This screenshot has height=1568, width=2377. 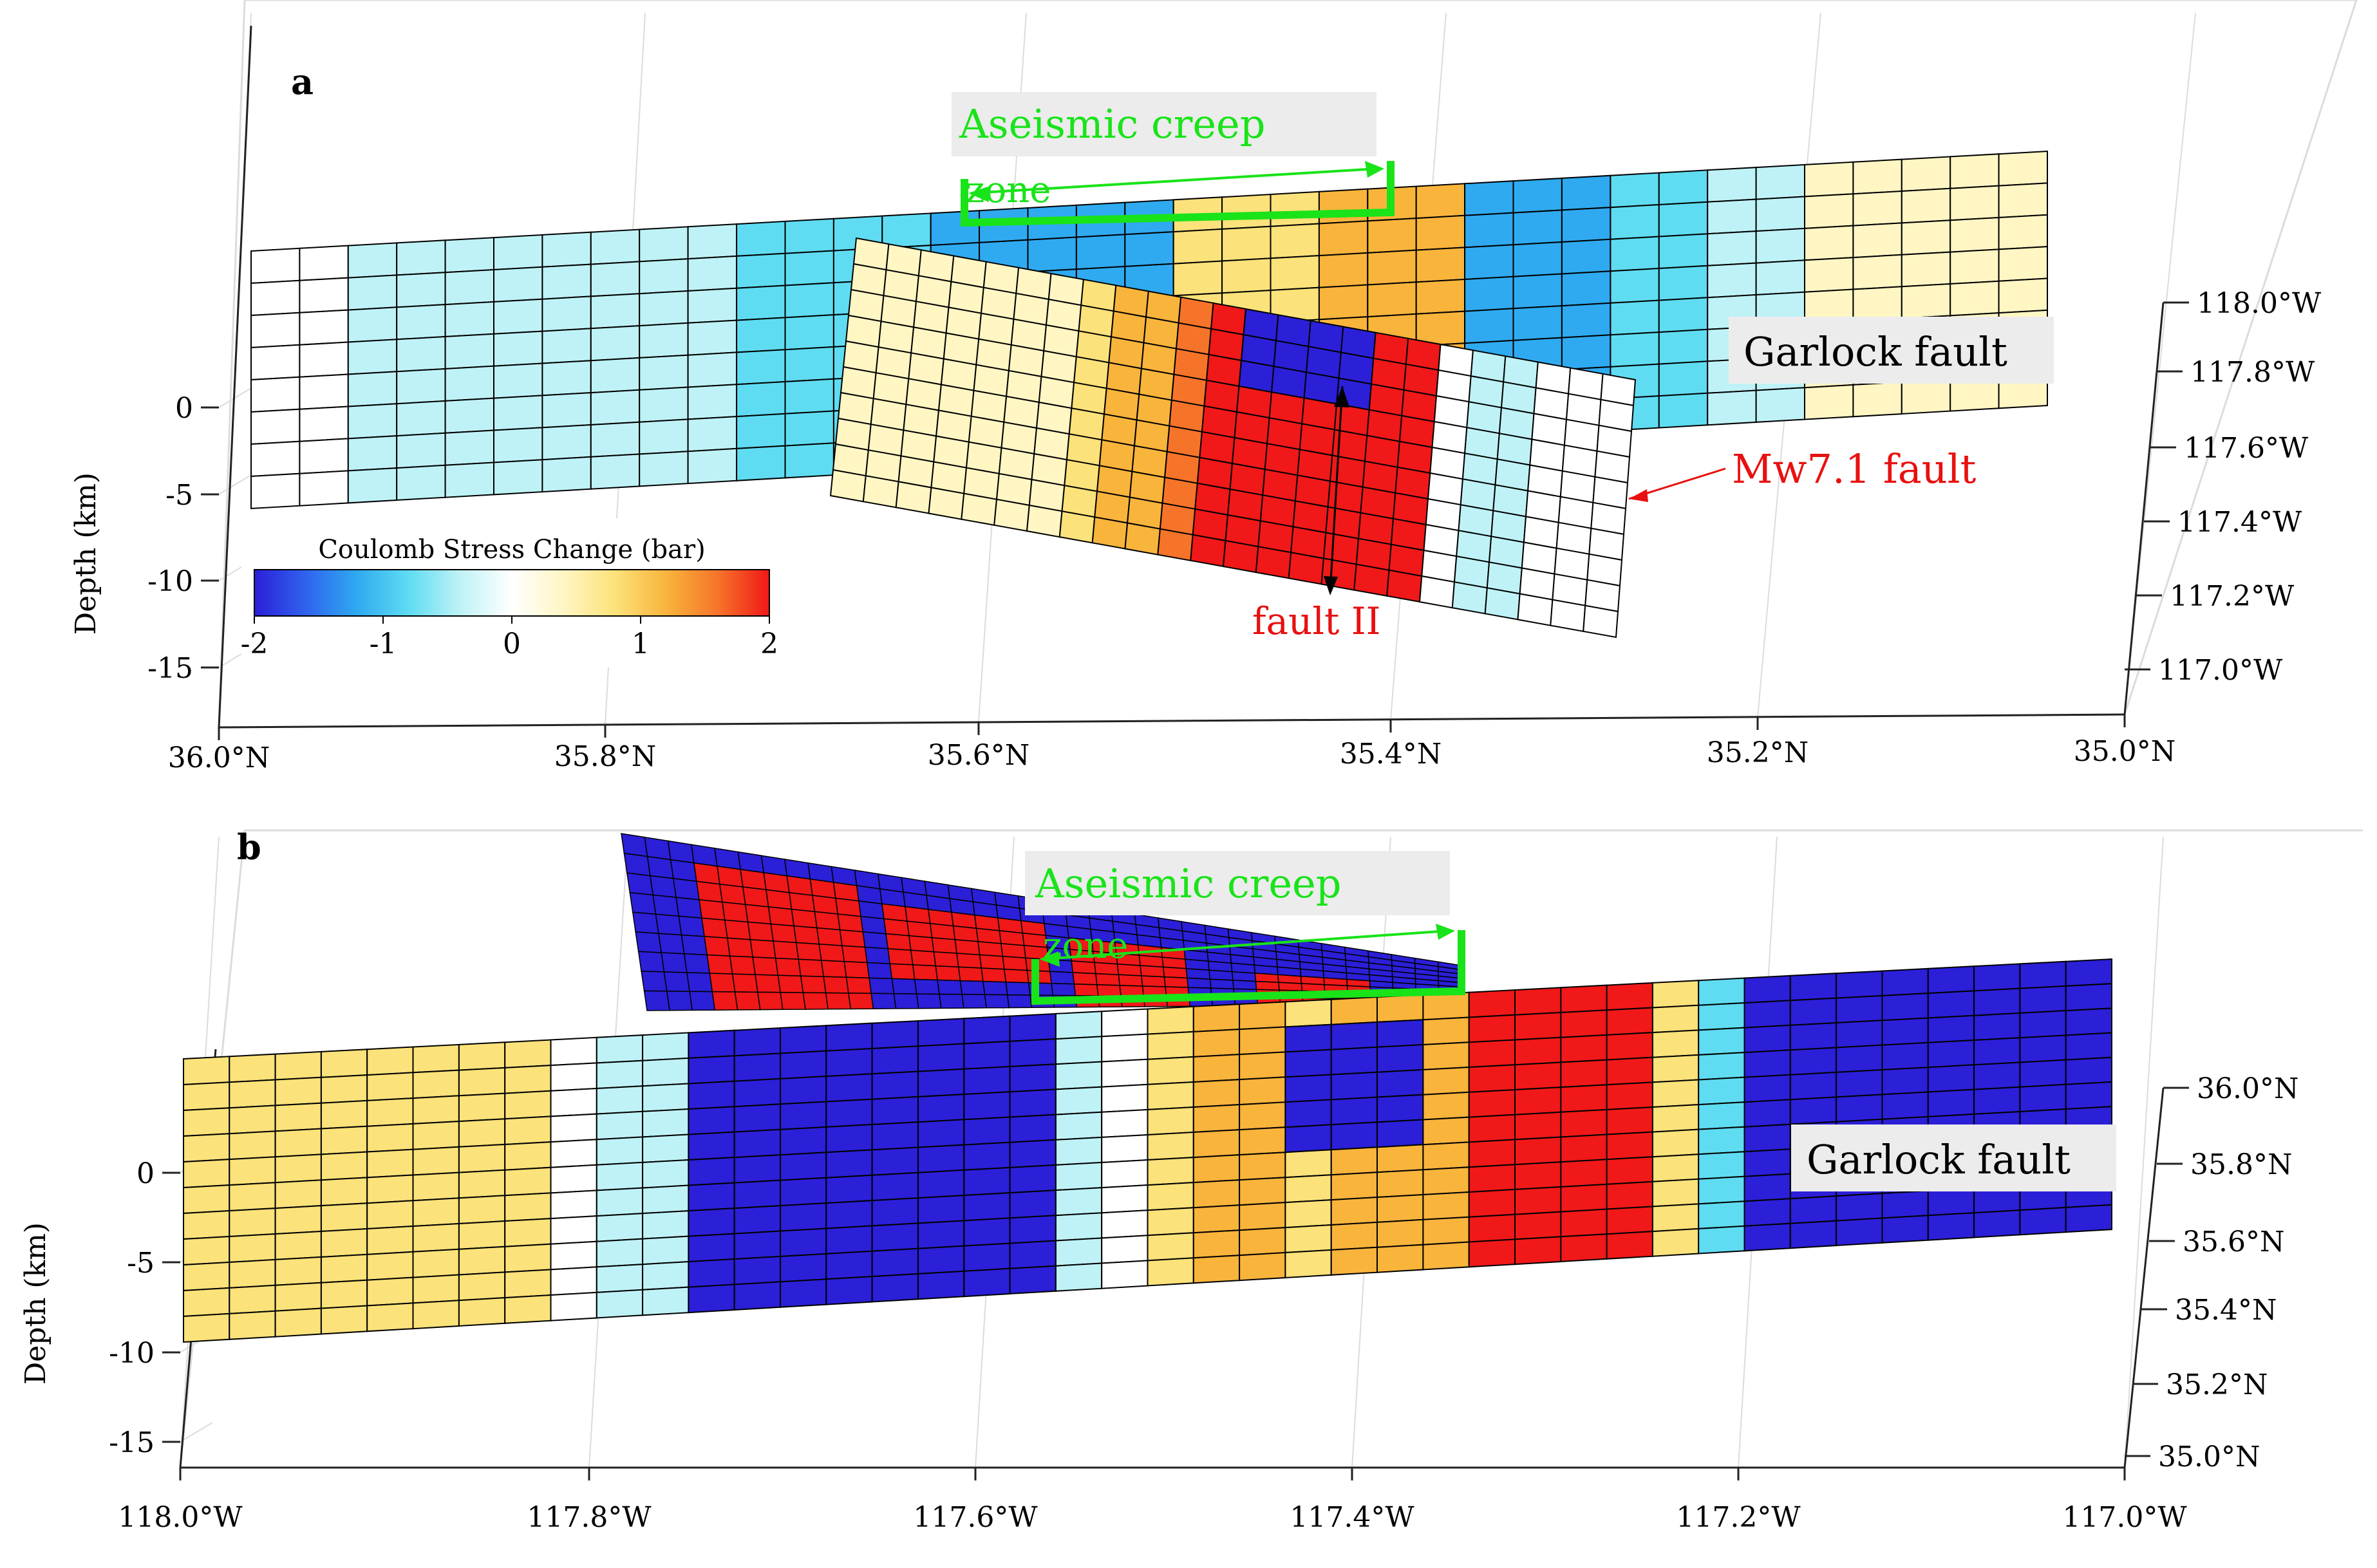 I want to click on y-tick-label: 35.4°N, so click(x=2226, y=1310).